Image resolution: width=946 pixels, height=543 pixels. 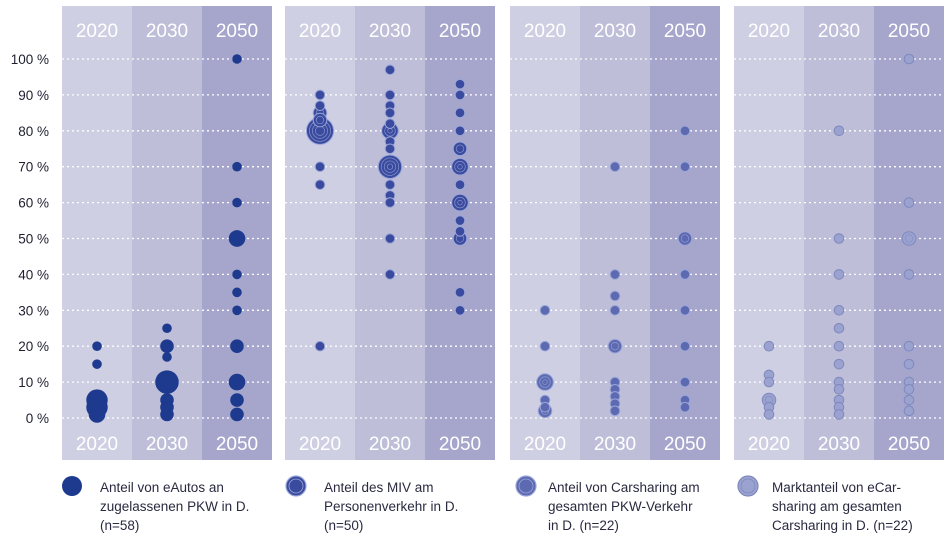 What do you see at coordinates (33, 382) in the screenshot?
I see `y-tick-label: 10 %` at bounding box center [33, 382].